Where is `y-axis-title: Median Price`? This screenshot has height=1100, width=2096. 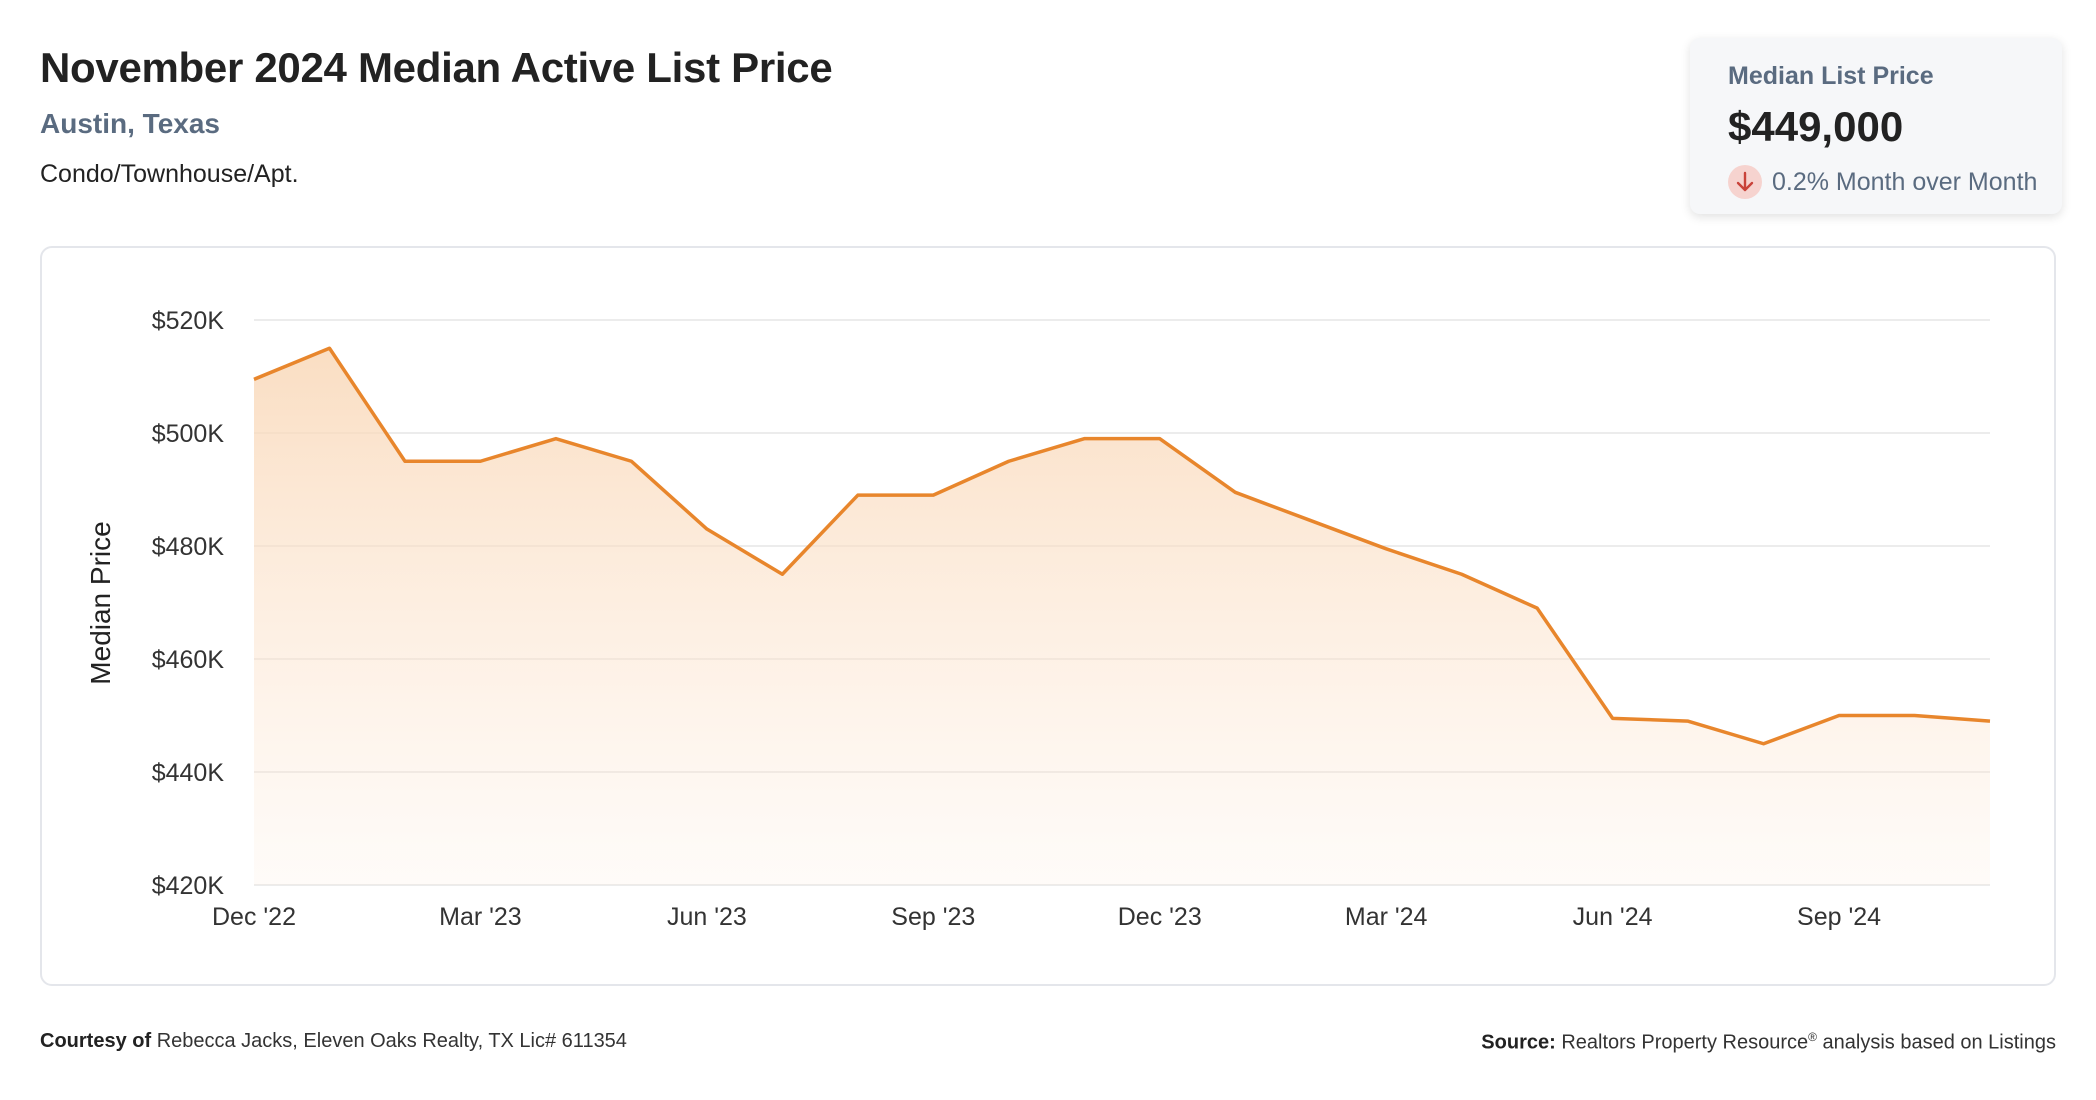
y-axis-title: Median Price is located at coordinates (100, 602).